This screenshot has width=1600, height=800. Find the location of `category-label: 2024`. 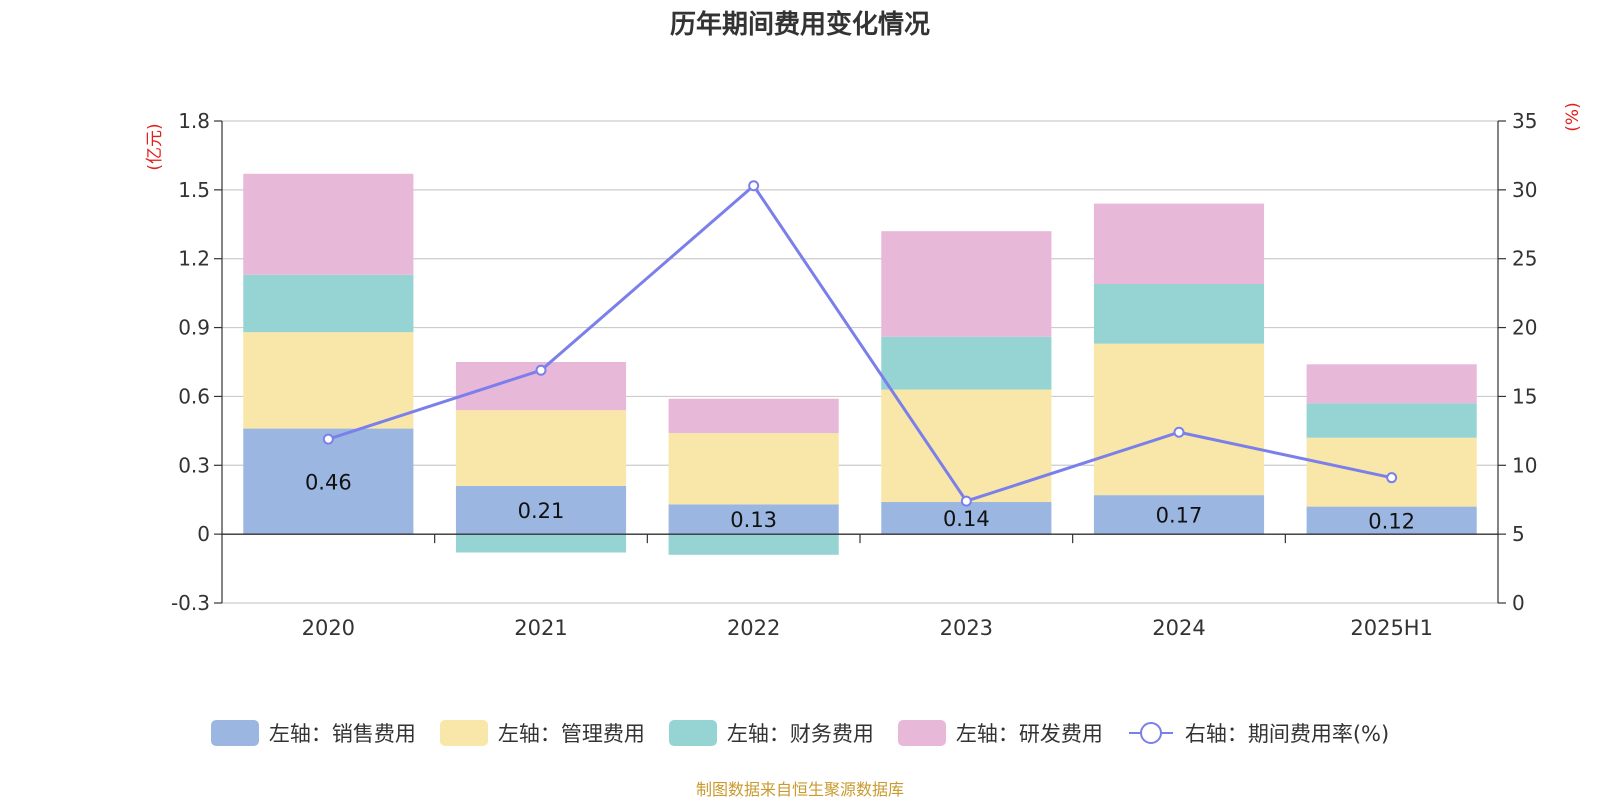

category-label: 2024 is located at coordinates (1178, 628).